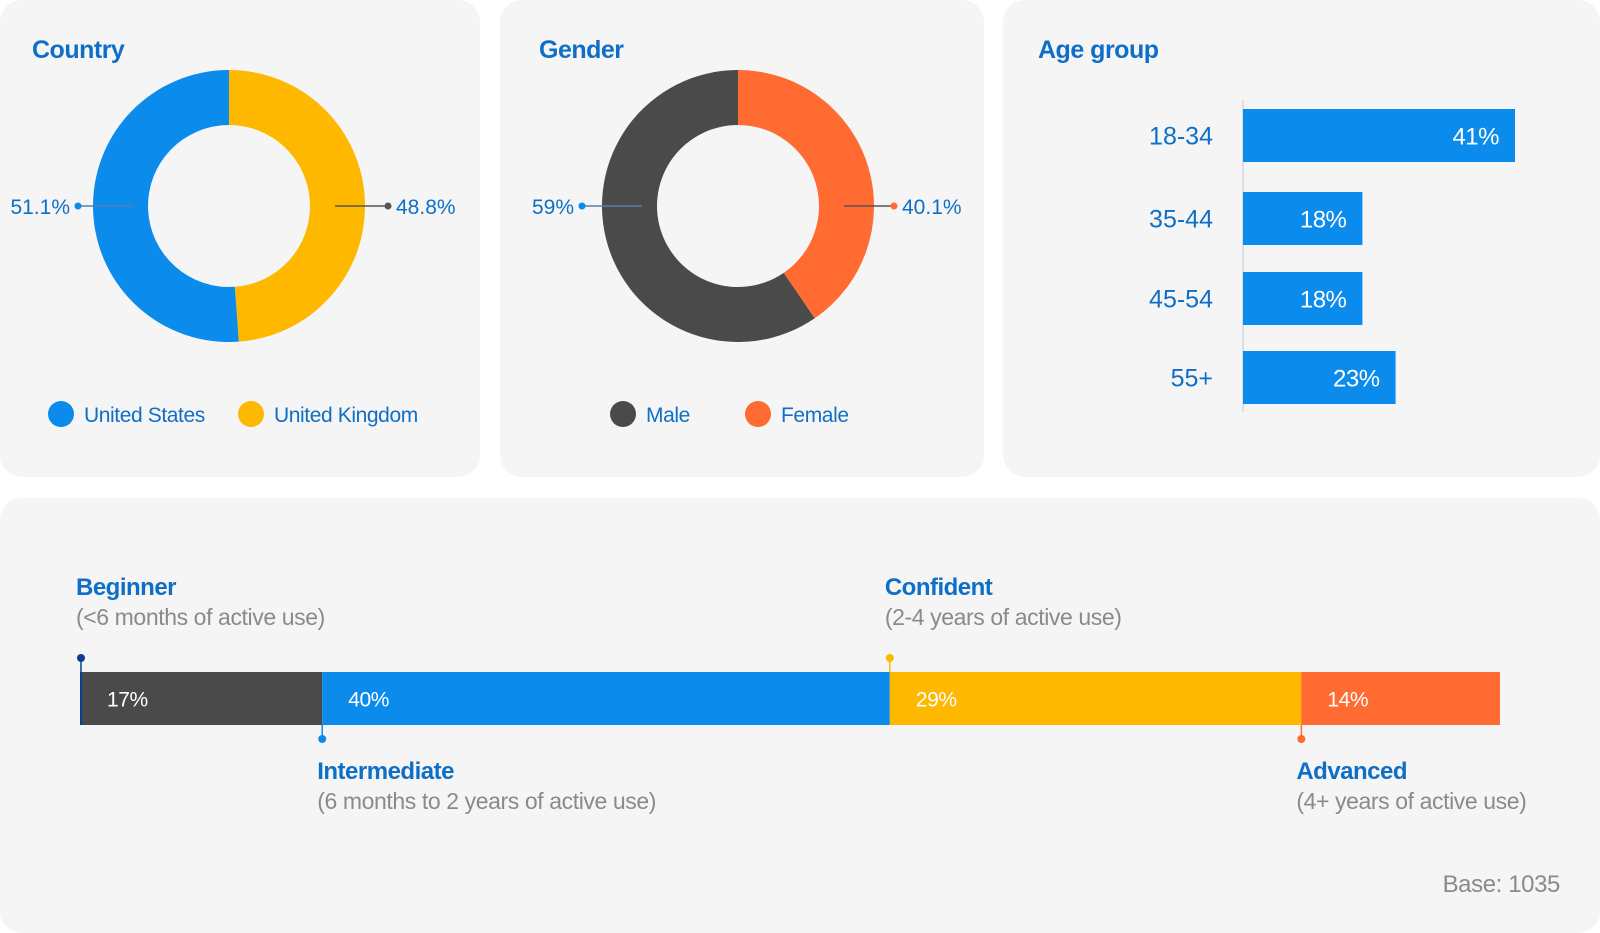 This screenshot has width=1600, height=933. What do you see at coordinates (889, 658) in the screenshot?
I see `experience-marker-dot-confident` at bounding box center [889, 658].